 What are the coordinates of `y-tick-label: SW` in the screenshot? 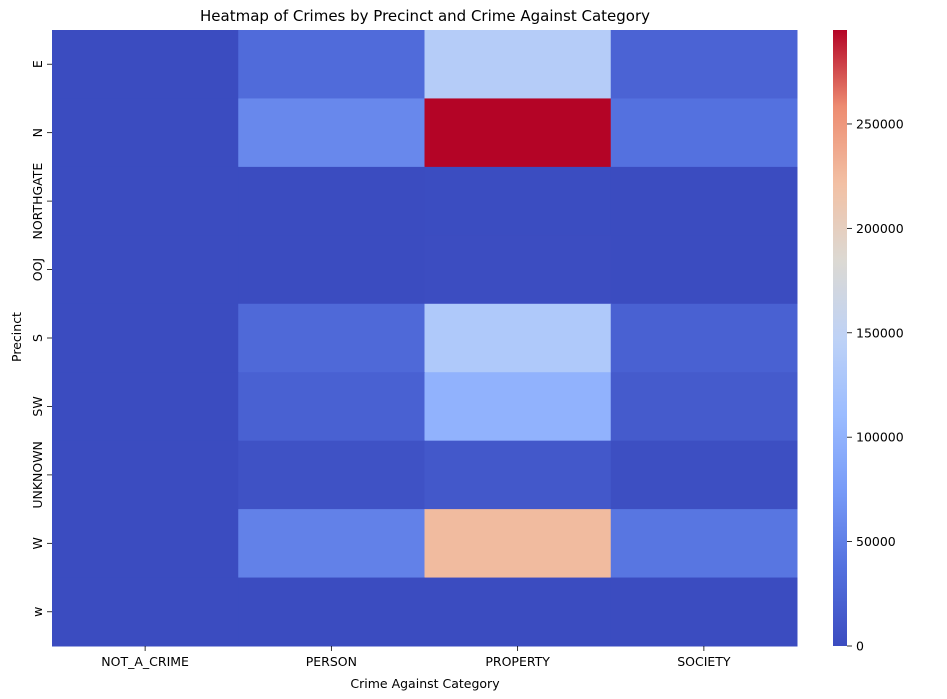 It's located at (37, 406).